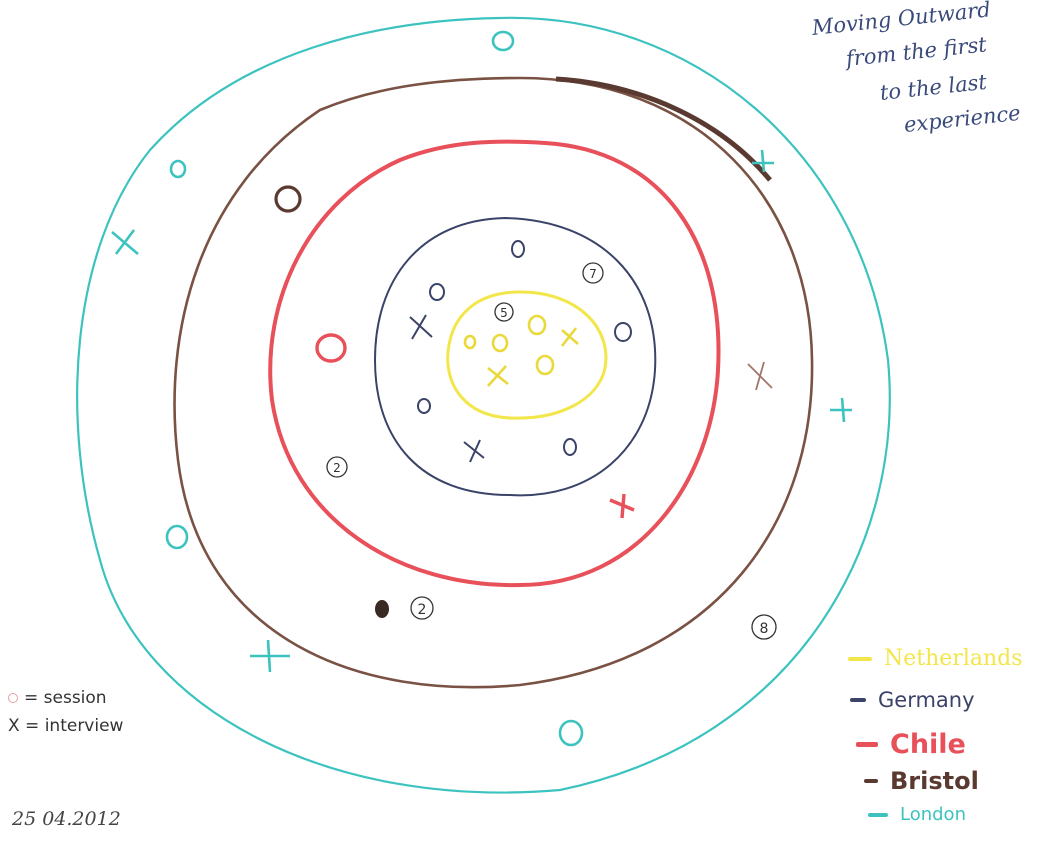 Image resolution: width=1052 pixels, height=841 pixels. What do you see at coordinates (65, 698) in the screenshot?
I see `key-session-label: = session` at bounding box center [65, 698].